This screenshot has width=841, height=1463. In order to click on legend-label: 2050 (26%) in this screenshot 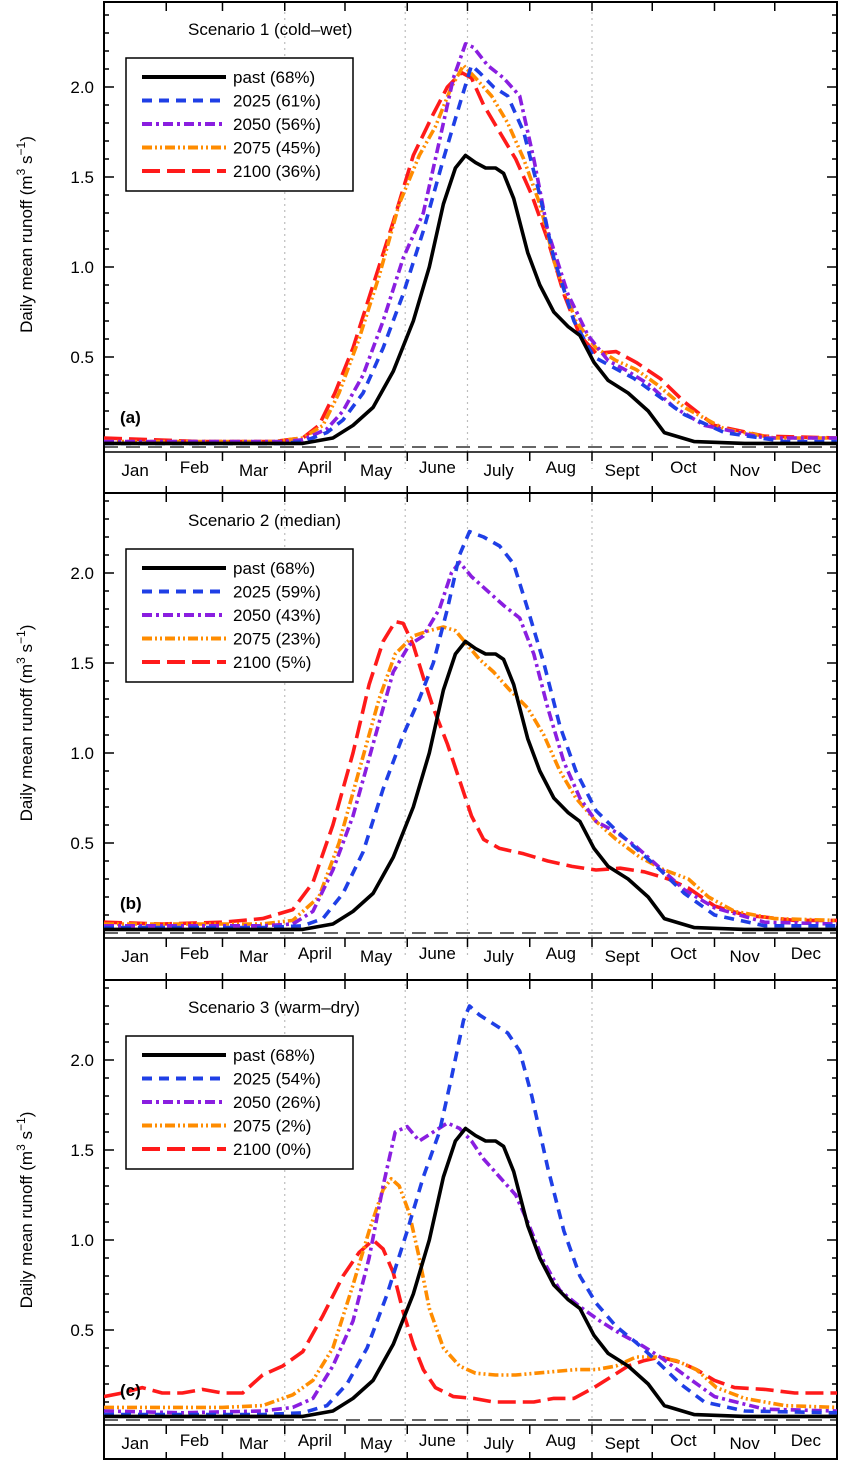, I will do `click(277, 1102)`.